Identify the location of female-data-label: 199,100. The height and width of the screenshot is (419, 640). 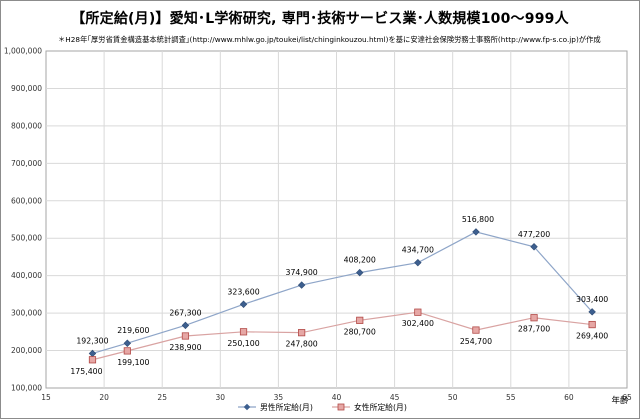
(133, 362).